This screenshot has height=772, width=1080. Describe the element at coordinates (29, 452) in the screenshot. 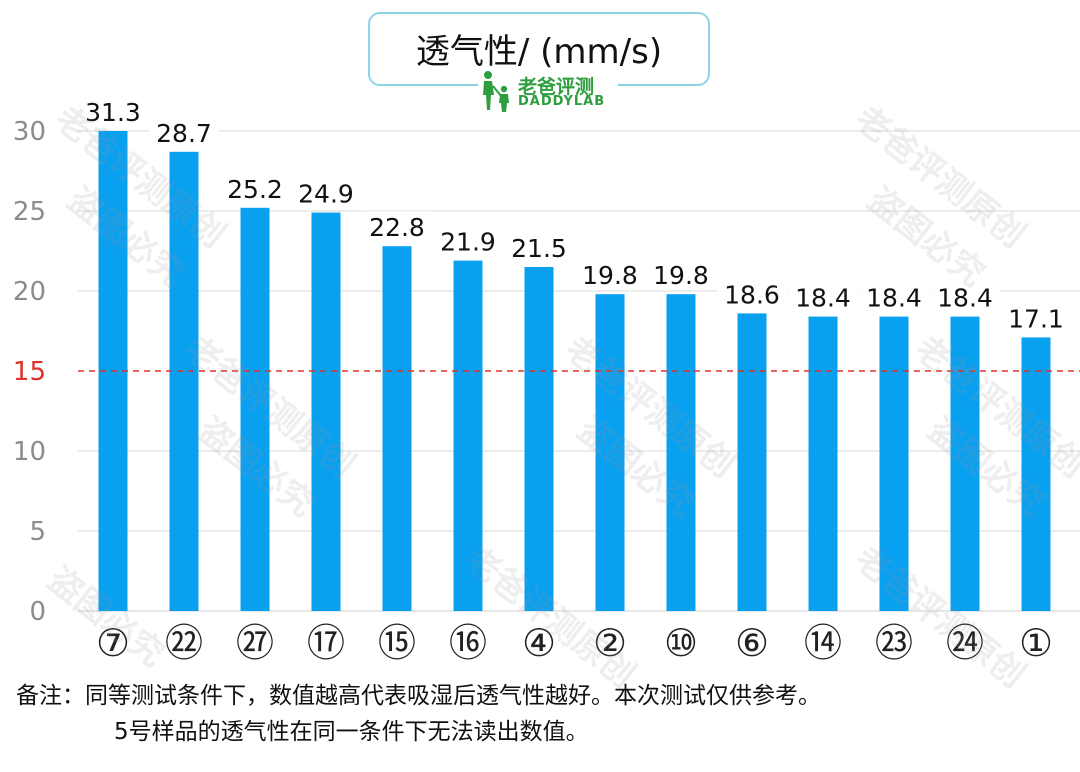

I see `y-tick-label: 10` at that location.